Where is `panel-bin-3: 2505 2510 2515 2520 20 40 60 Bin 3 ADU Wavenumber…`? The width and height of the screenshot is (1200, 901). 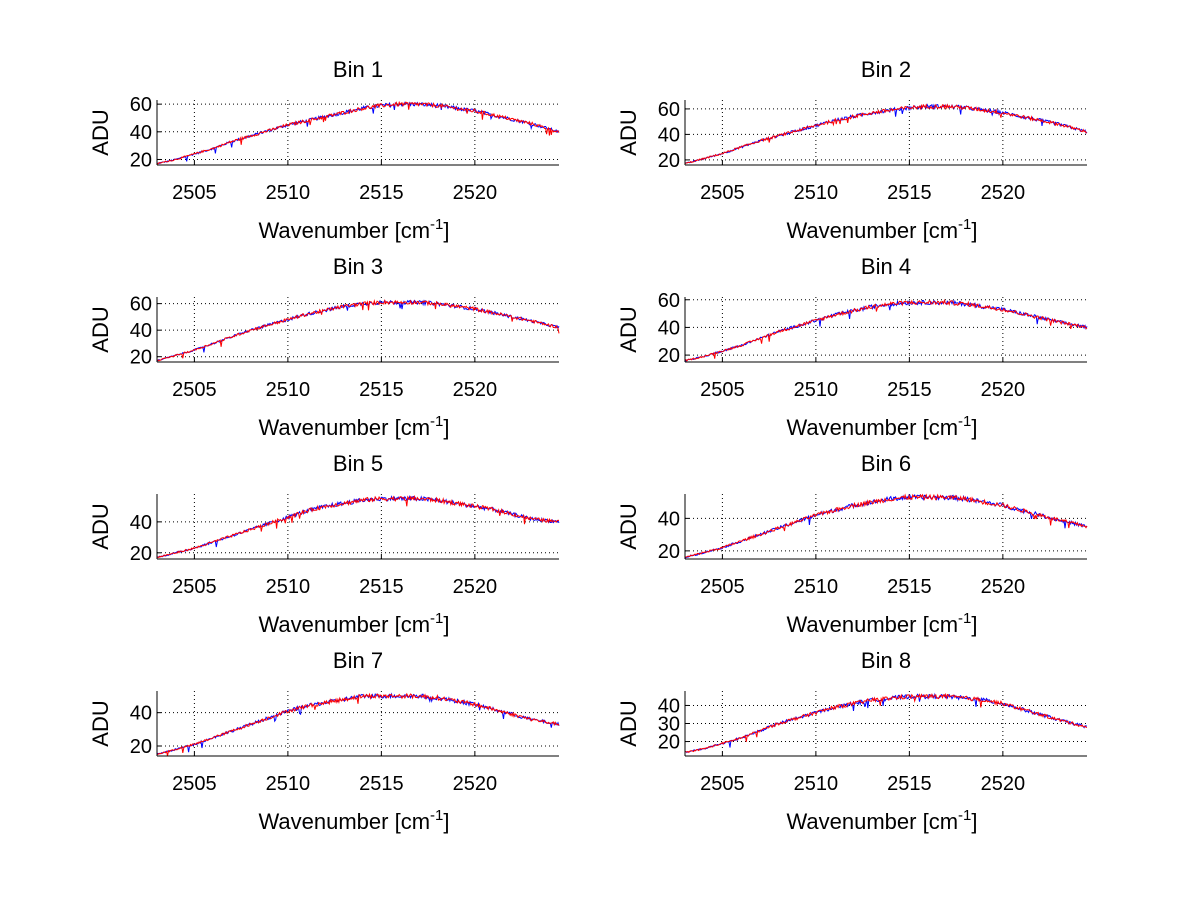 panel-bin-3: 2505 2510 2515 2520 20 40 60 Bin 3 ADU Wavenumber… is located at coordinates (324, 347).